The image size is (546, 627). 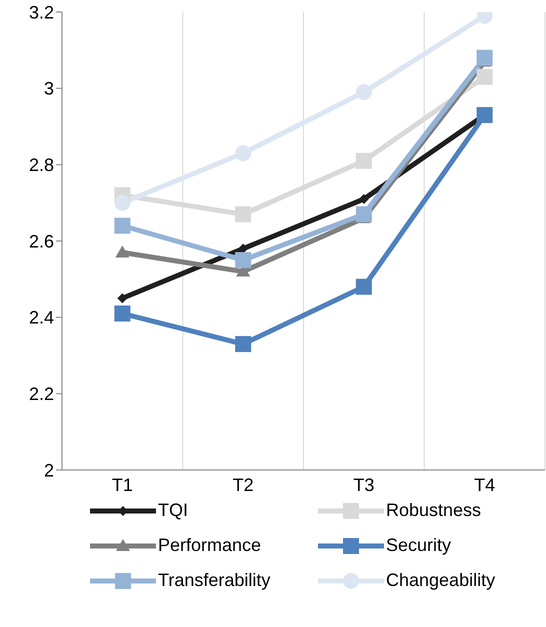 I want to click on x-tick-label: T3, so click(x=363, y=484).